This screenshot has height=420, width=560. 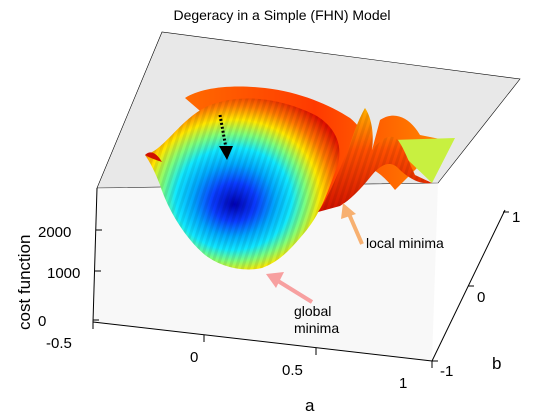 I want to click on y-tick-label: -1, so click(x=446, y=371).